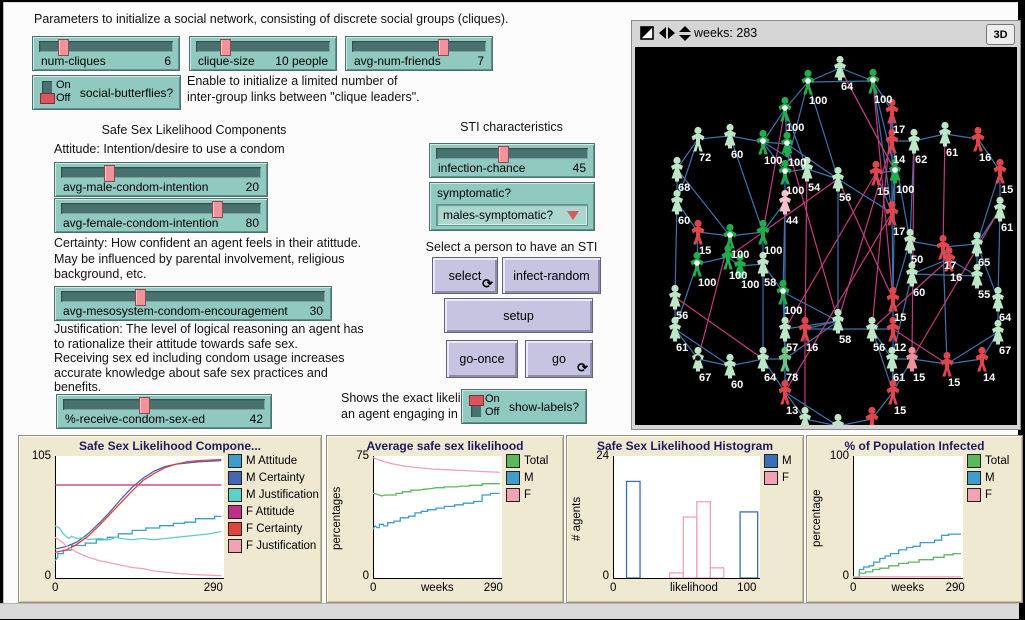  I want to click on select-button: select ⟳, so click(465, 275).